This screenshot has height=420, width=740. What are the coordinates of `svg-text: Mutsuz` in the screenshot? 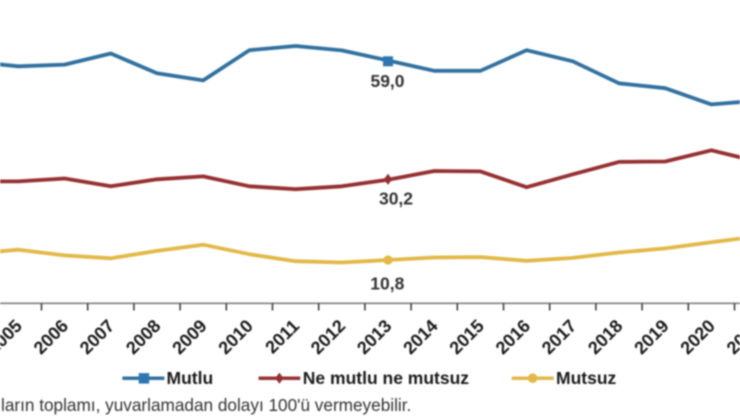 It's located at (586, 378).